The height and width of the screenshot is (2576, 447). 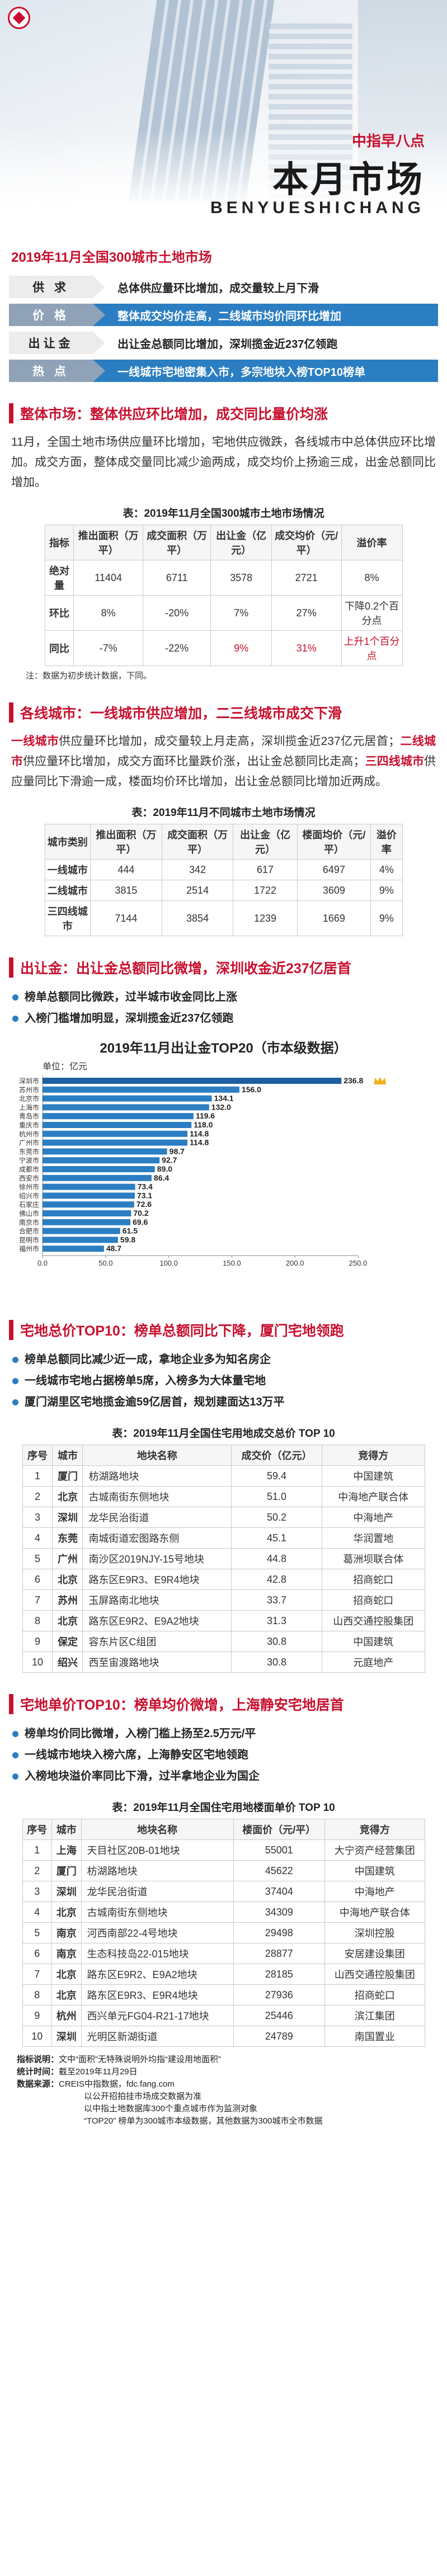 What do you see at coordinates (157, 1662) in the screenshot?
I see `table-cell: 西至宙渡路地块` at bounding box center [157, 1662].